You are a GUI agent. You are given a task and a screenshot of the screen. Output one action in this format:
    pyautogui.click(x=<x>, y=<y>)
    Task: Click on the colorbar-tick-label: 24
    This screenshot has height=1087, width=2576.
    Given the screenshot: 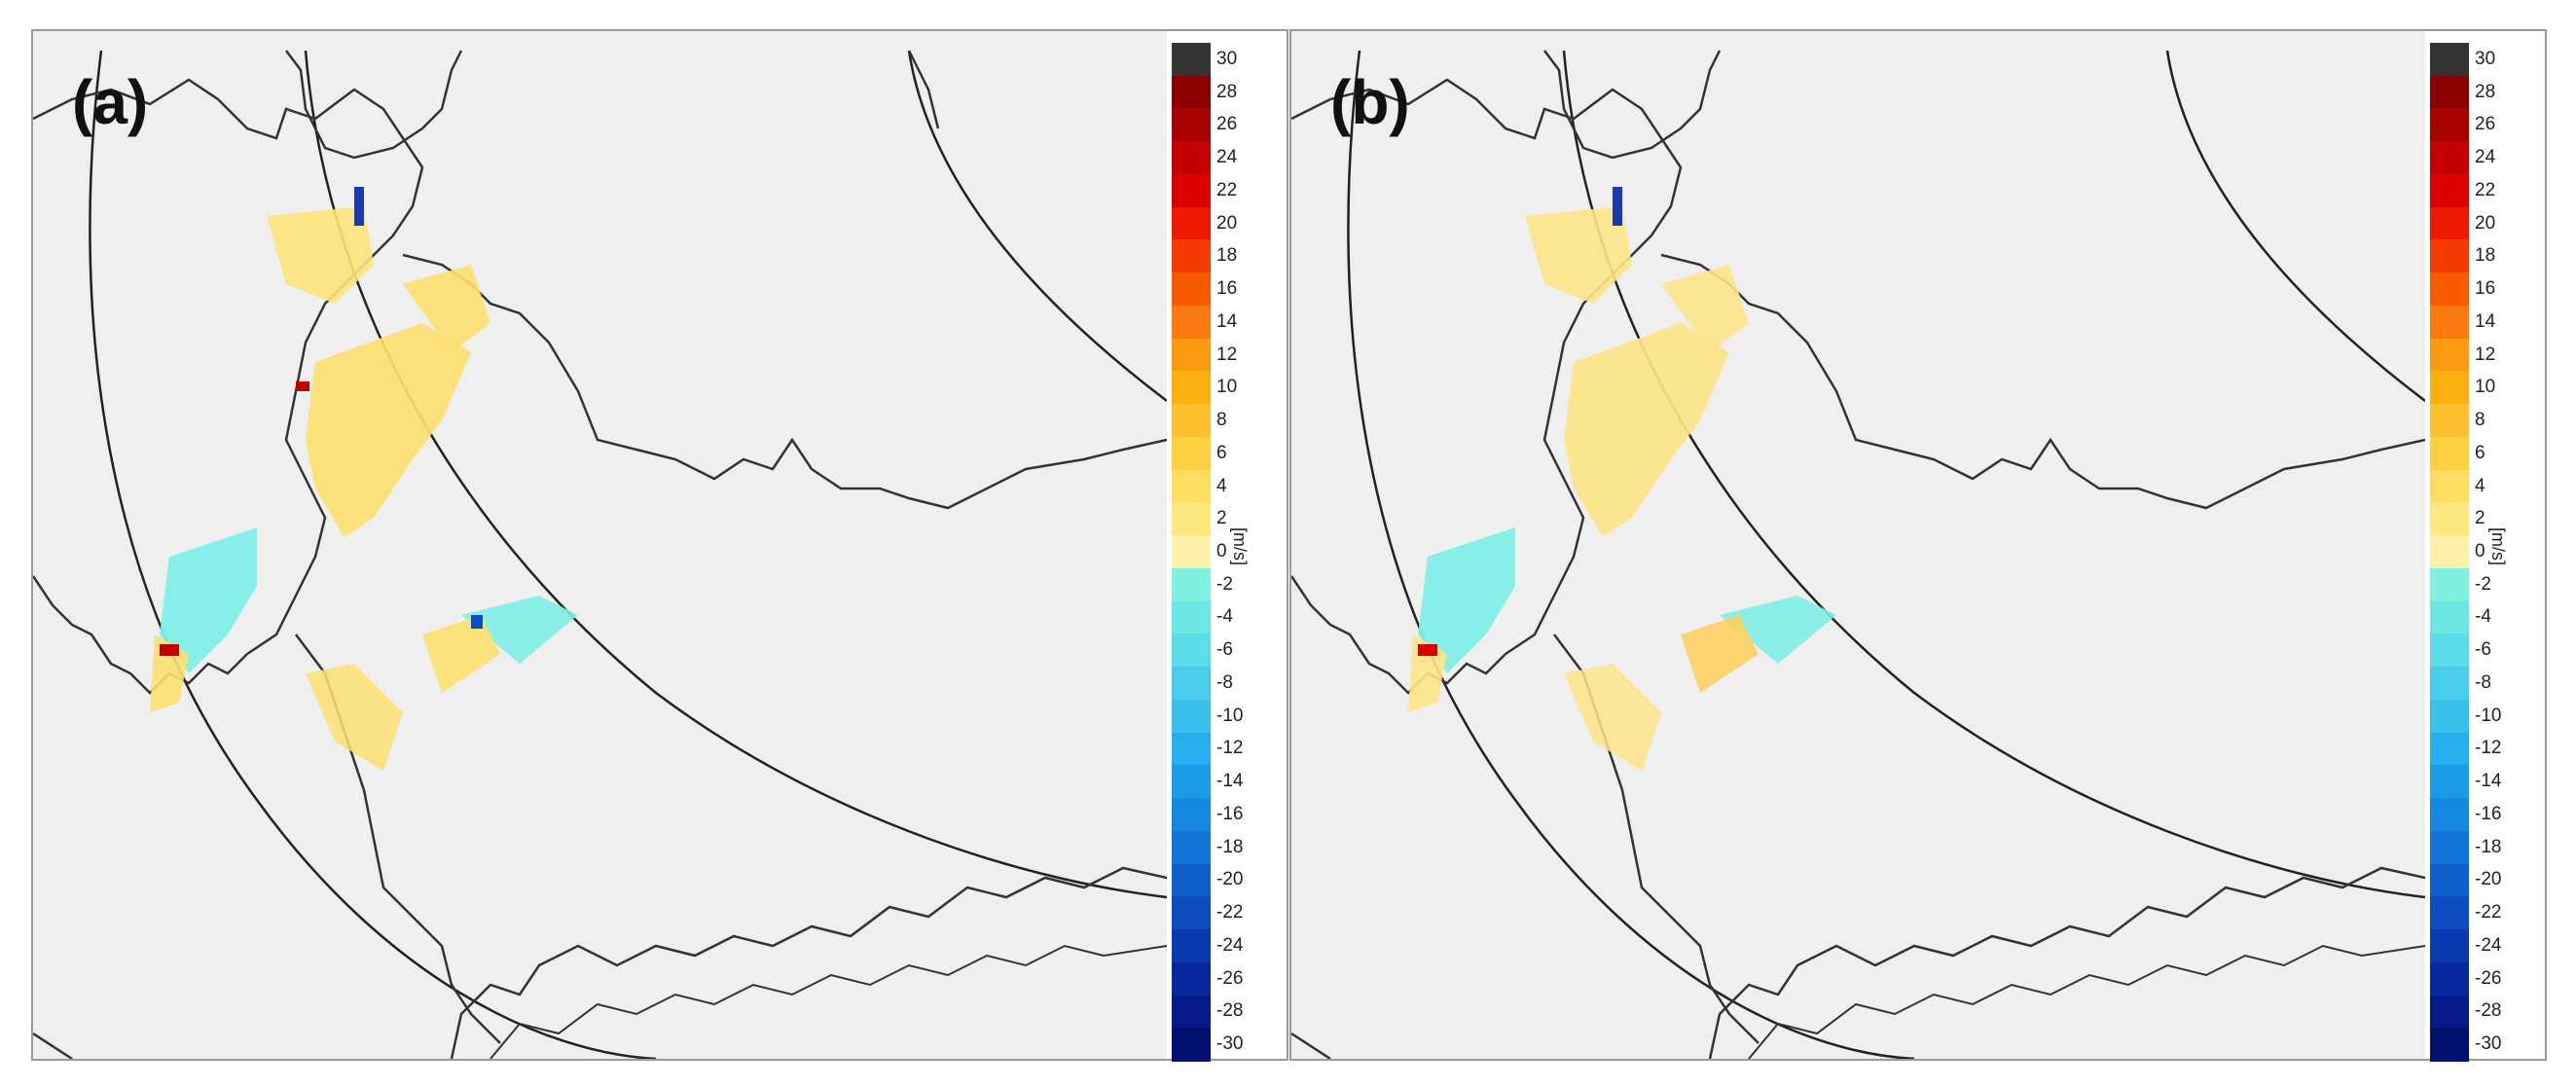 What is the action you would take?
    pyautogui.click(x=1227, y=157)
    